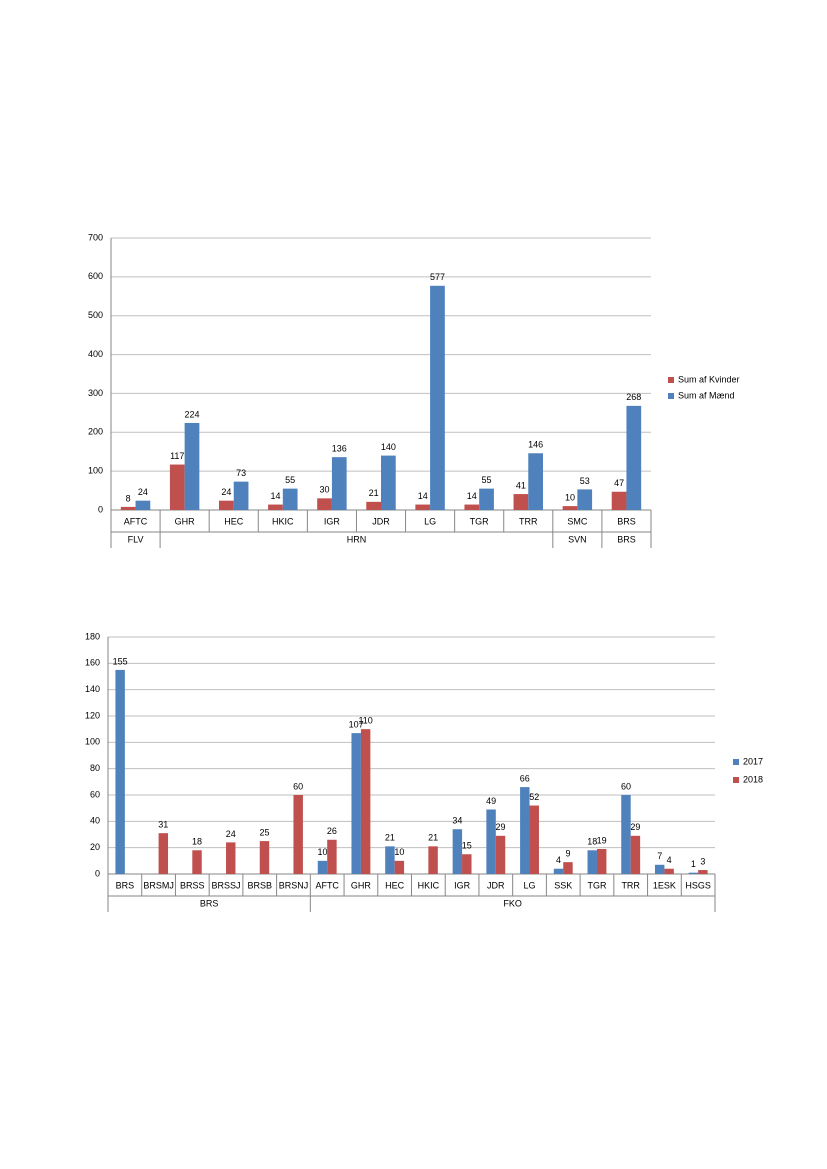 This screenshot has width=827, height=1169. Describe the element at coordinates (388, 447) in the screenshot. I see `value-label: 140` at that location.